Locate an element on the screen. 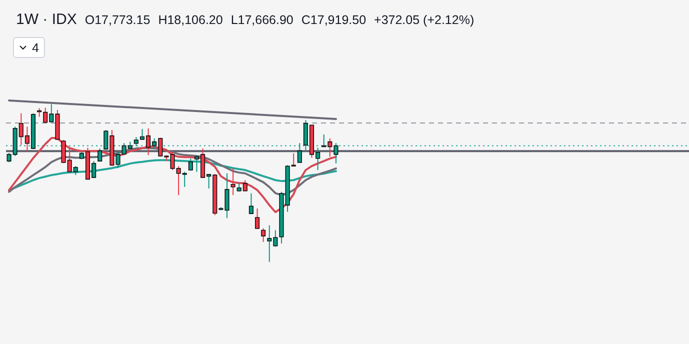  text: L17,666.90 is located at coordinates (262, 20).